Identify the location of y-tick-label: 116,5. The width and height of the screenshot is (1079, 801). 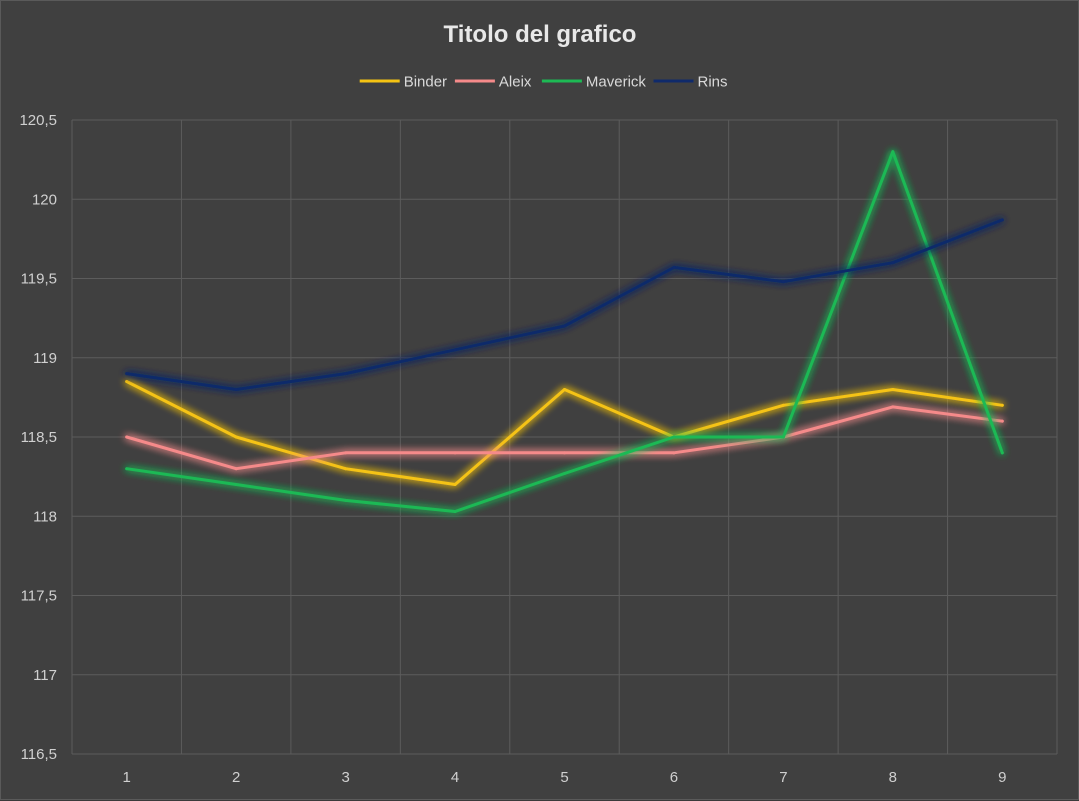
(39, 754).